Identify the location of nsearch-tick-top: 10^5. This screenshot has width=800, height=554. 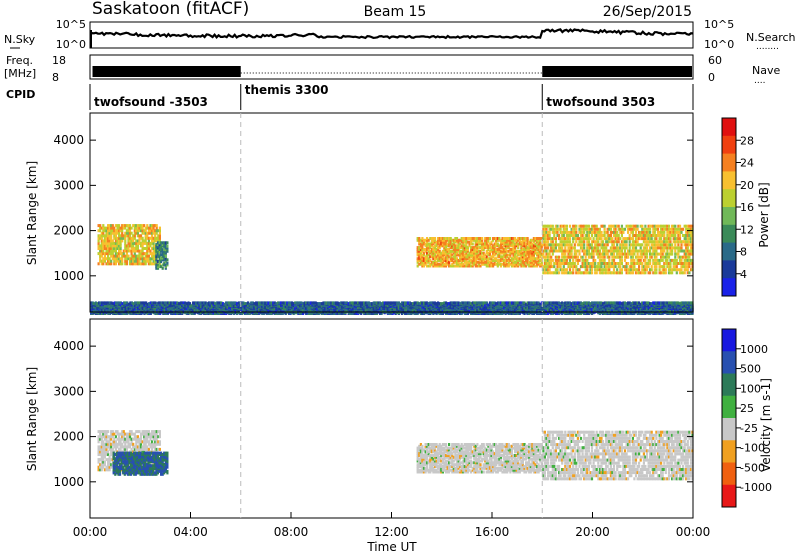
(719, 24).